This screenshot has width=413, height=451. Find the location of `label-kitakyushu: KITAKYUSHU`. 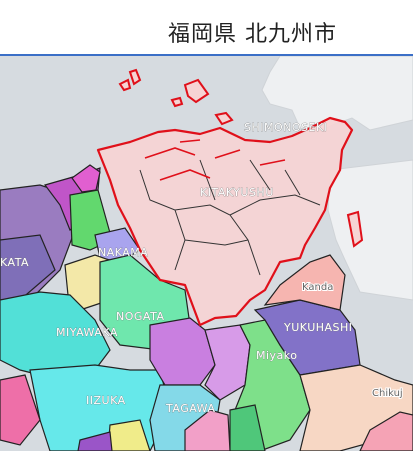

label-kitakyushu: KITAKYUSHU is located at coordinates (237, 192).